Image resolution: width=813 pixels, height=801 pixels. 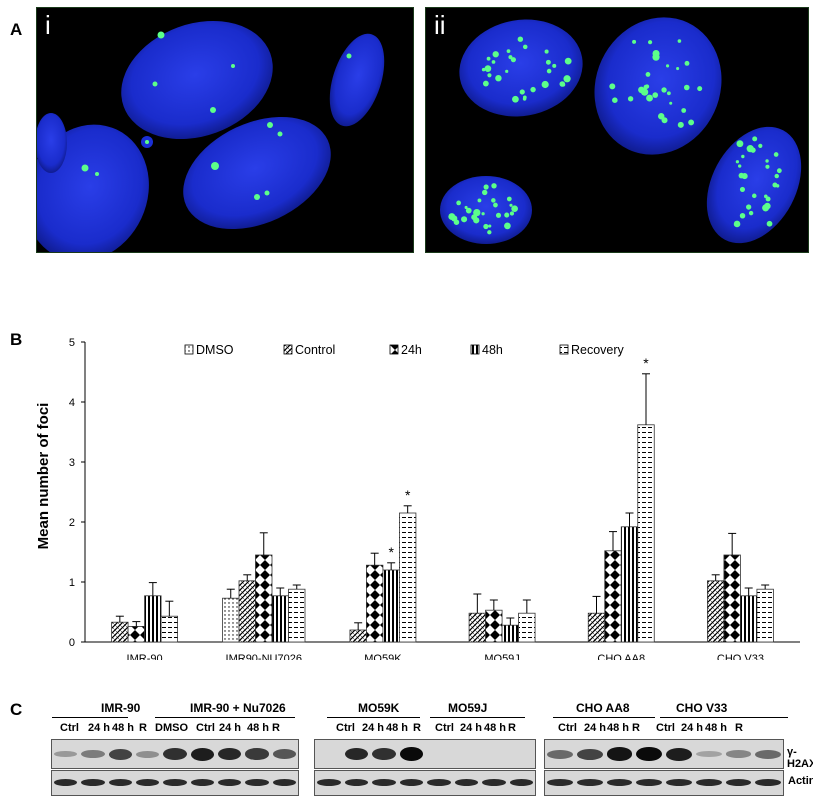 What do you see at coordinates (501, 656) in the screenshot?
I see `x-tick-label: MO59J` at bounding box center [501, 656].